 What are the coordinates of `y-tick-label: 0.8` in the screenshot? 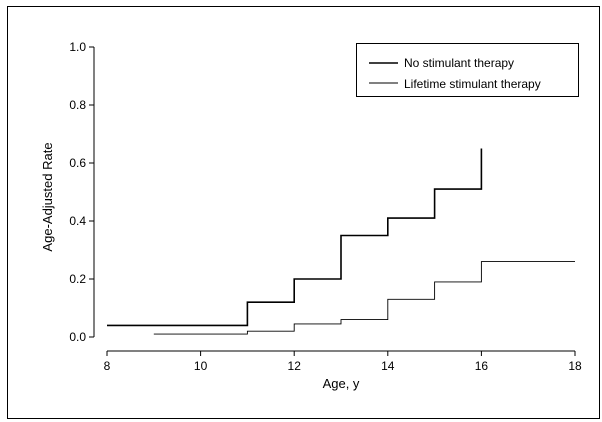 It's located at (77, 105).